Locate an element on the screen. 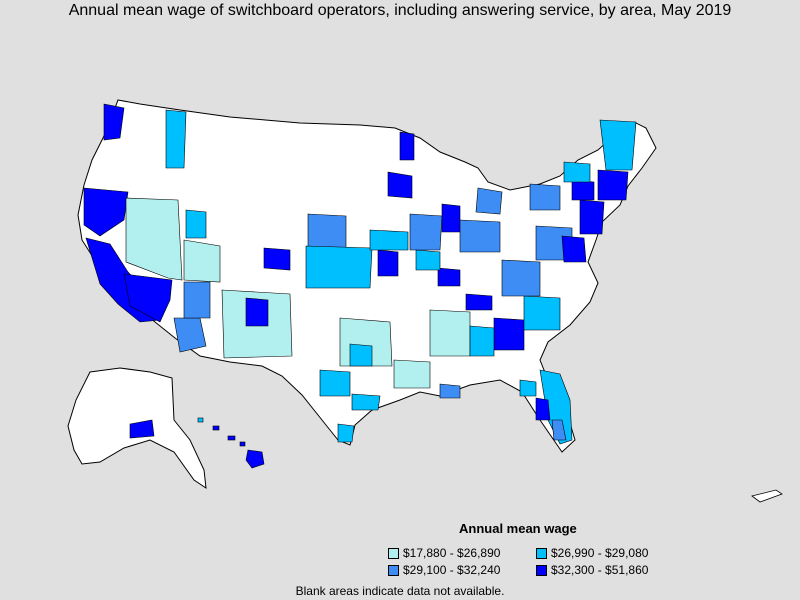 This screenshot has width=800, height=600. legend-item-range-2: $26,990 - $29,080 is located at coordinates (606, 553).